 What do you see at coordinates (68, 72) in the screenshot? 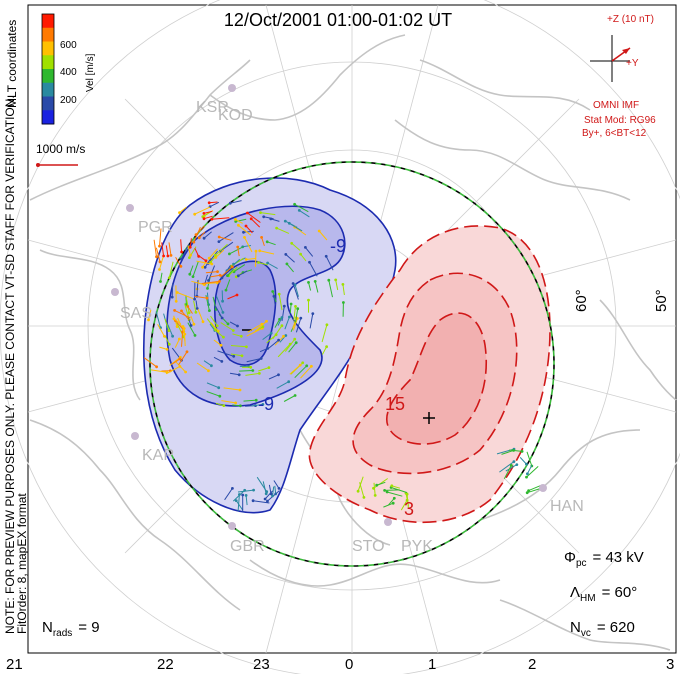
I see `colorbar-tick: 400` at bounding box center [68, 72].